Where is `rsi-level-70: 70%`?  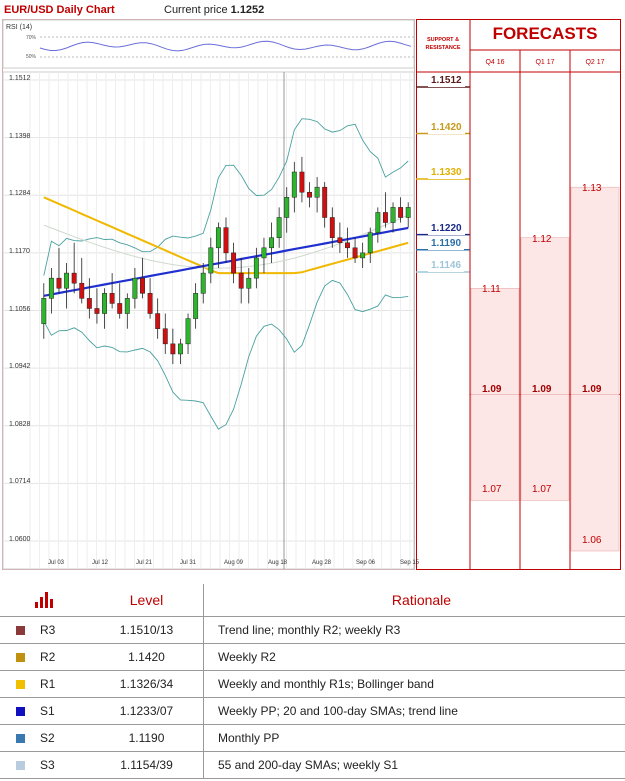
rsi-level-70: 70% is located at coordinates (31, 38).